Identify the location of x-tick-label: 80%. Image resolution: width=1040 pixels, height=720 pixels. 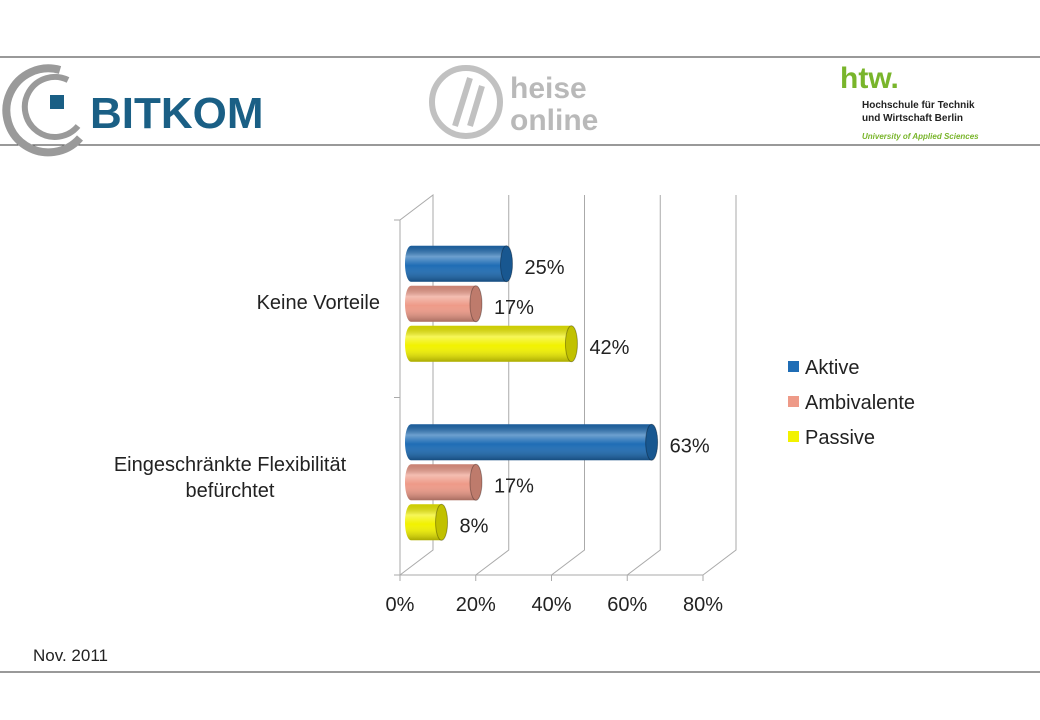
(703, 605).